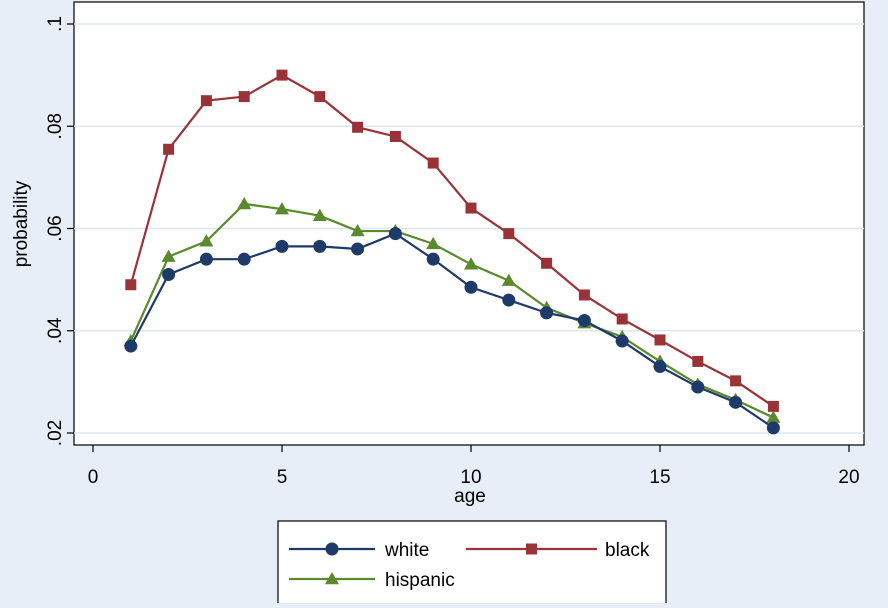 The width and height of the screenshot is (888, 608). What do you see at coordinates (558, 550) in the screenshot?
I see `legend-item-black: black` at bounding box center [558, 550].